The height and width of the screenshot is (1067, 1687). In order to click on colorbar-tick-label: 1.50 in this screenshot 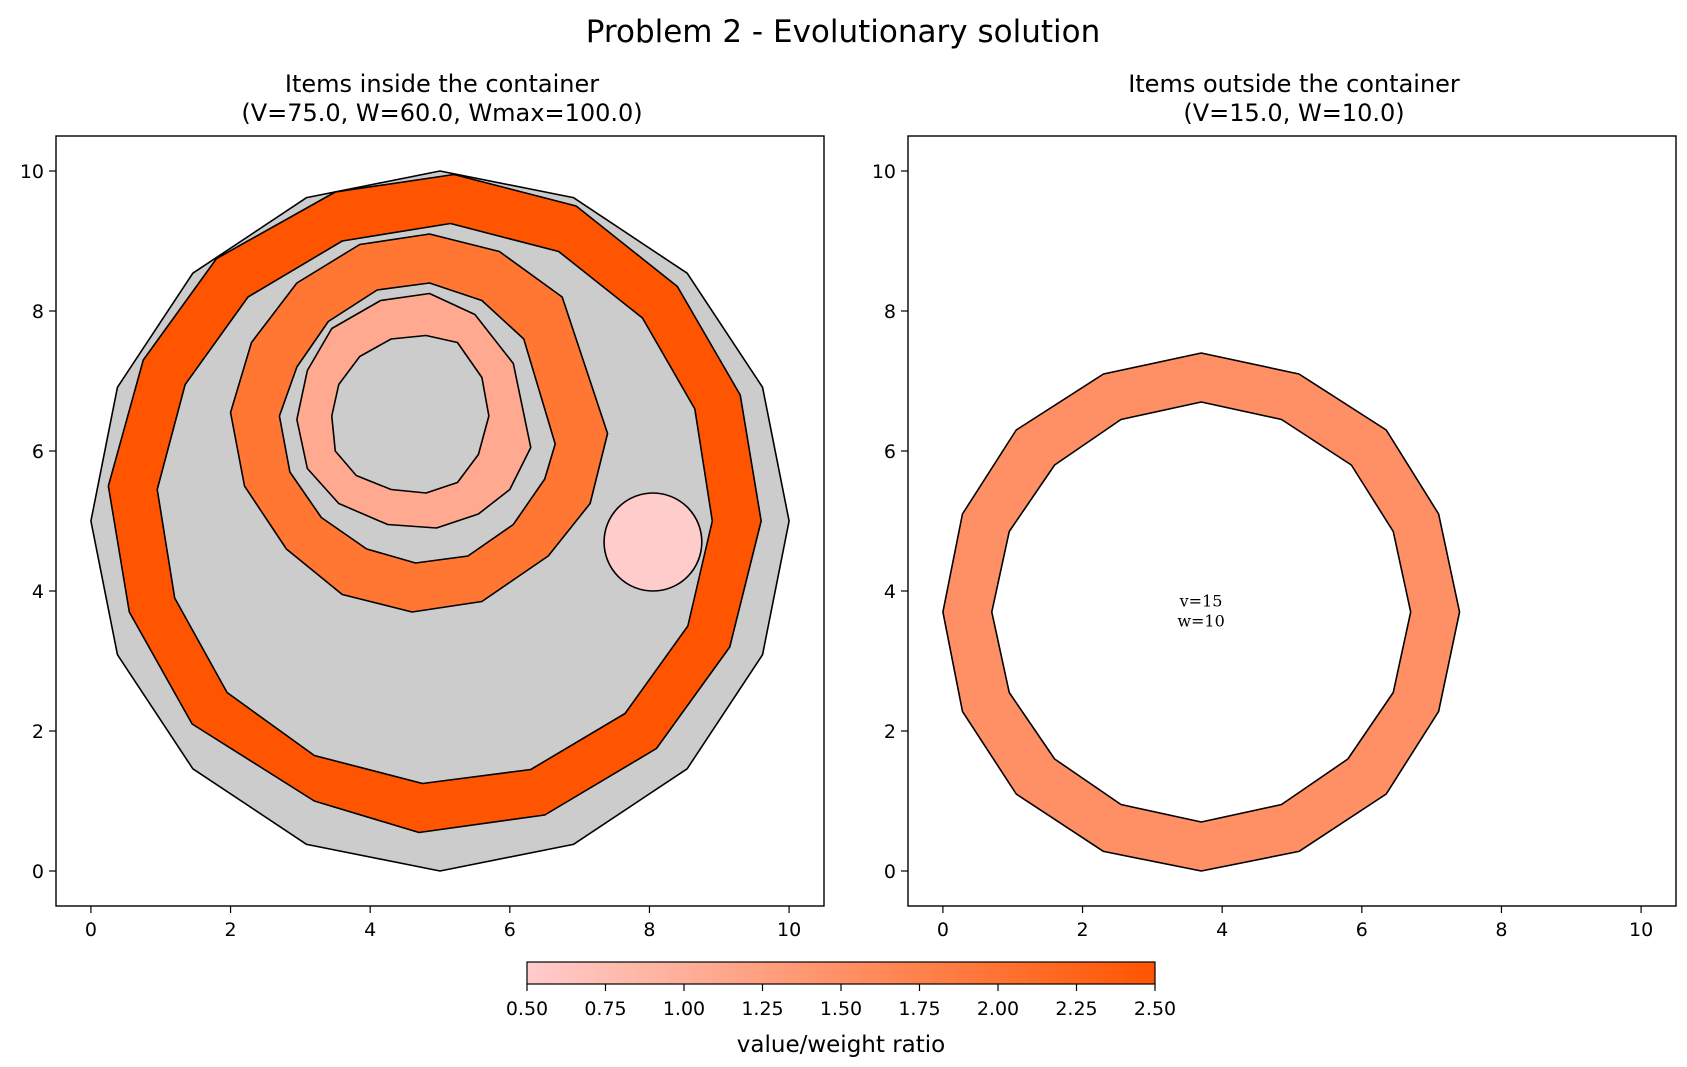, I will do `click(841, 1009)`.